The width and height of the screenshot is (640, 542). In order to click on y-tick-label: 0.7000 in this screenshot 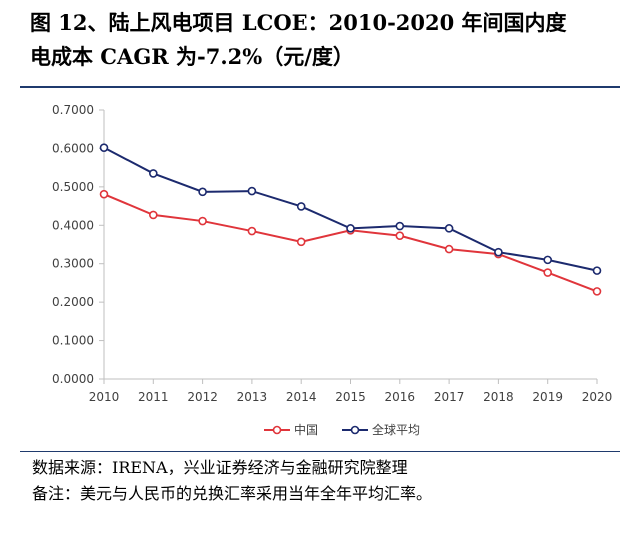, I will do `click(73, 110)`.